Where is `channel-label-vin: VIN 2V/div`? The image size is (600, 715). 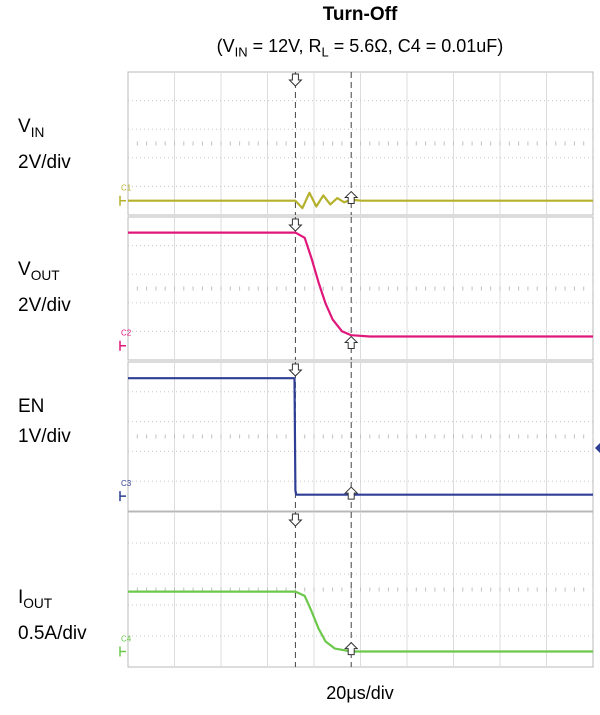 channel-label-vin: VIN 2V/div is located at coordinates (44, 145).